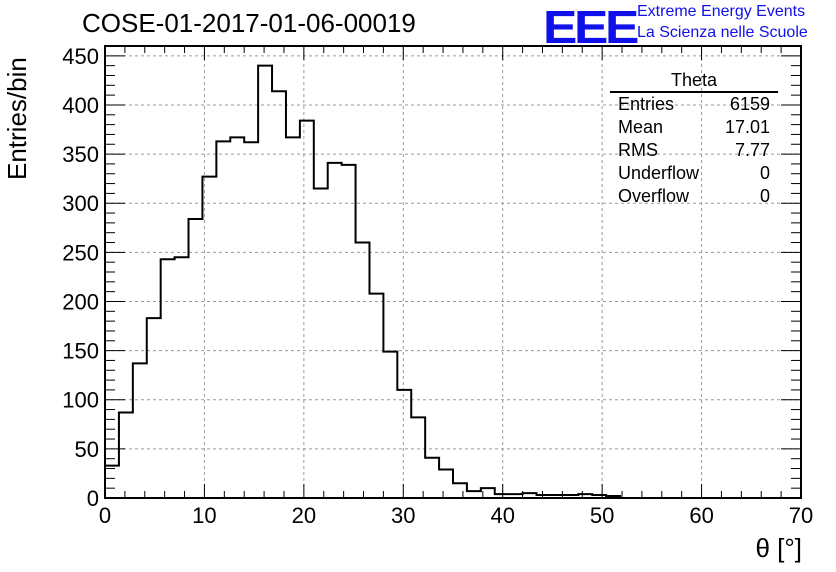 The height and width of the screenshot is (572, 836). I want to click on y-tick-label: 100, so click(80, 400).